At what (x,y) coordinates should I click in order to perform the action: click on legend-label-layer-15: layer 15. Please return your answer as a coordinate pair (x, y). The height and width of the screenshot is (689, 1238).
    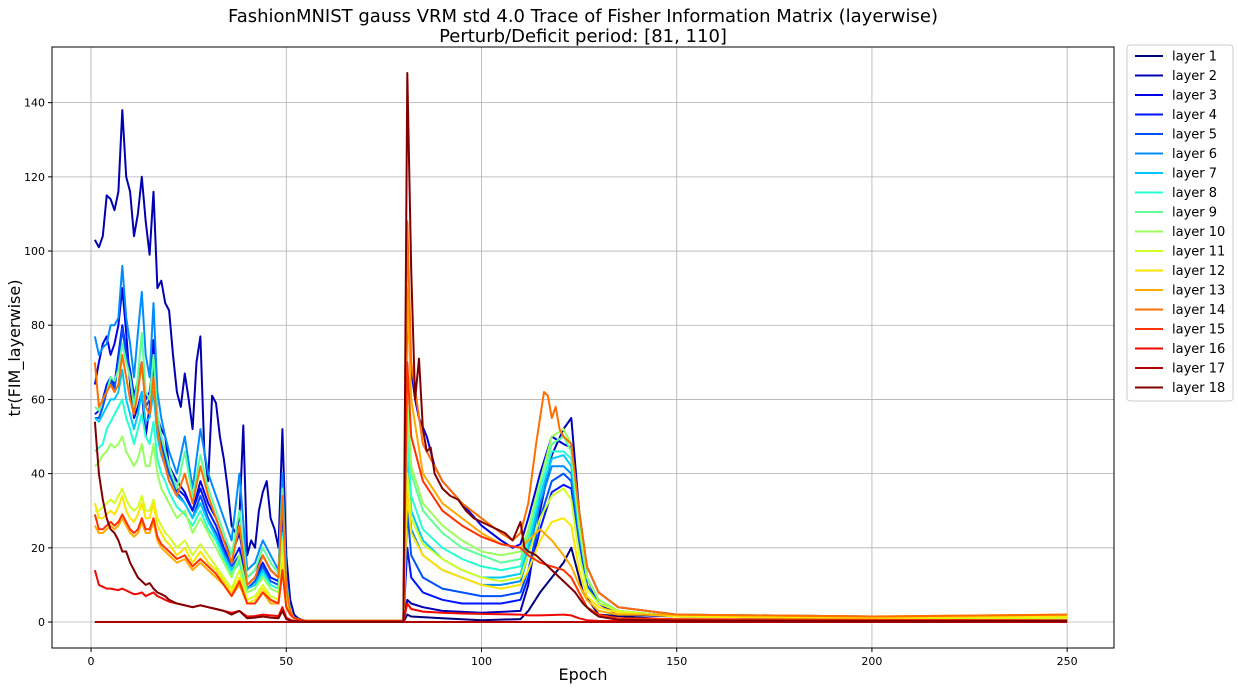
    Looking at the image, I should click on (1198, 330).